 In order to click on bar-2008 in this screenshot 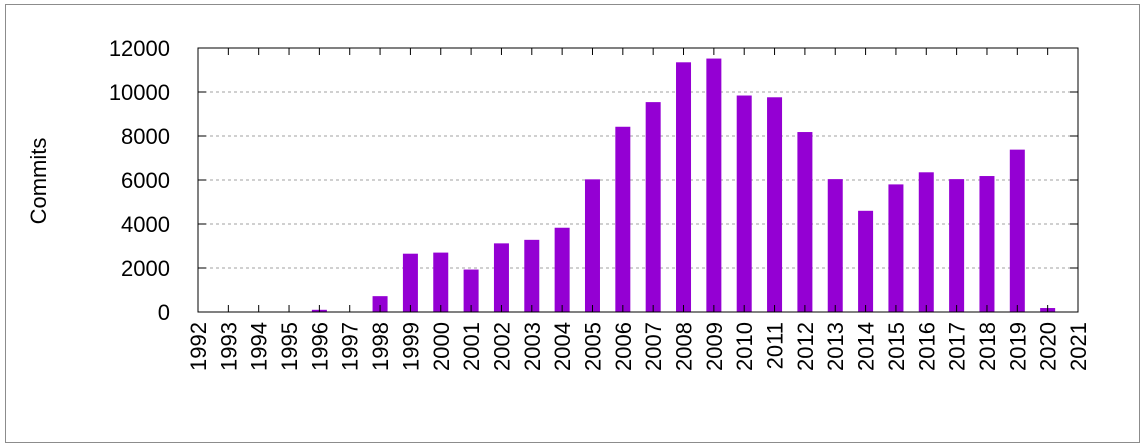, I will do `click(684, 187)`.